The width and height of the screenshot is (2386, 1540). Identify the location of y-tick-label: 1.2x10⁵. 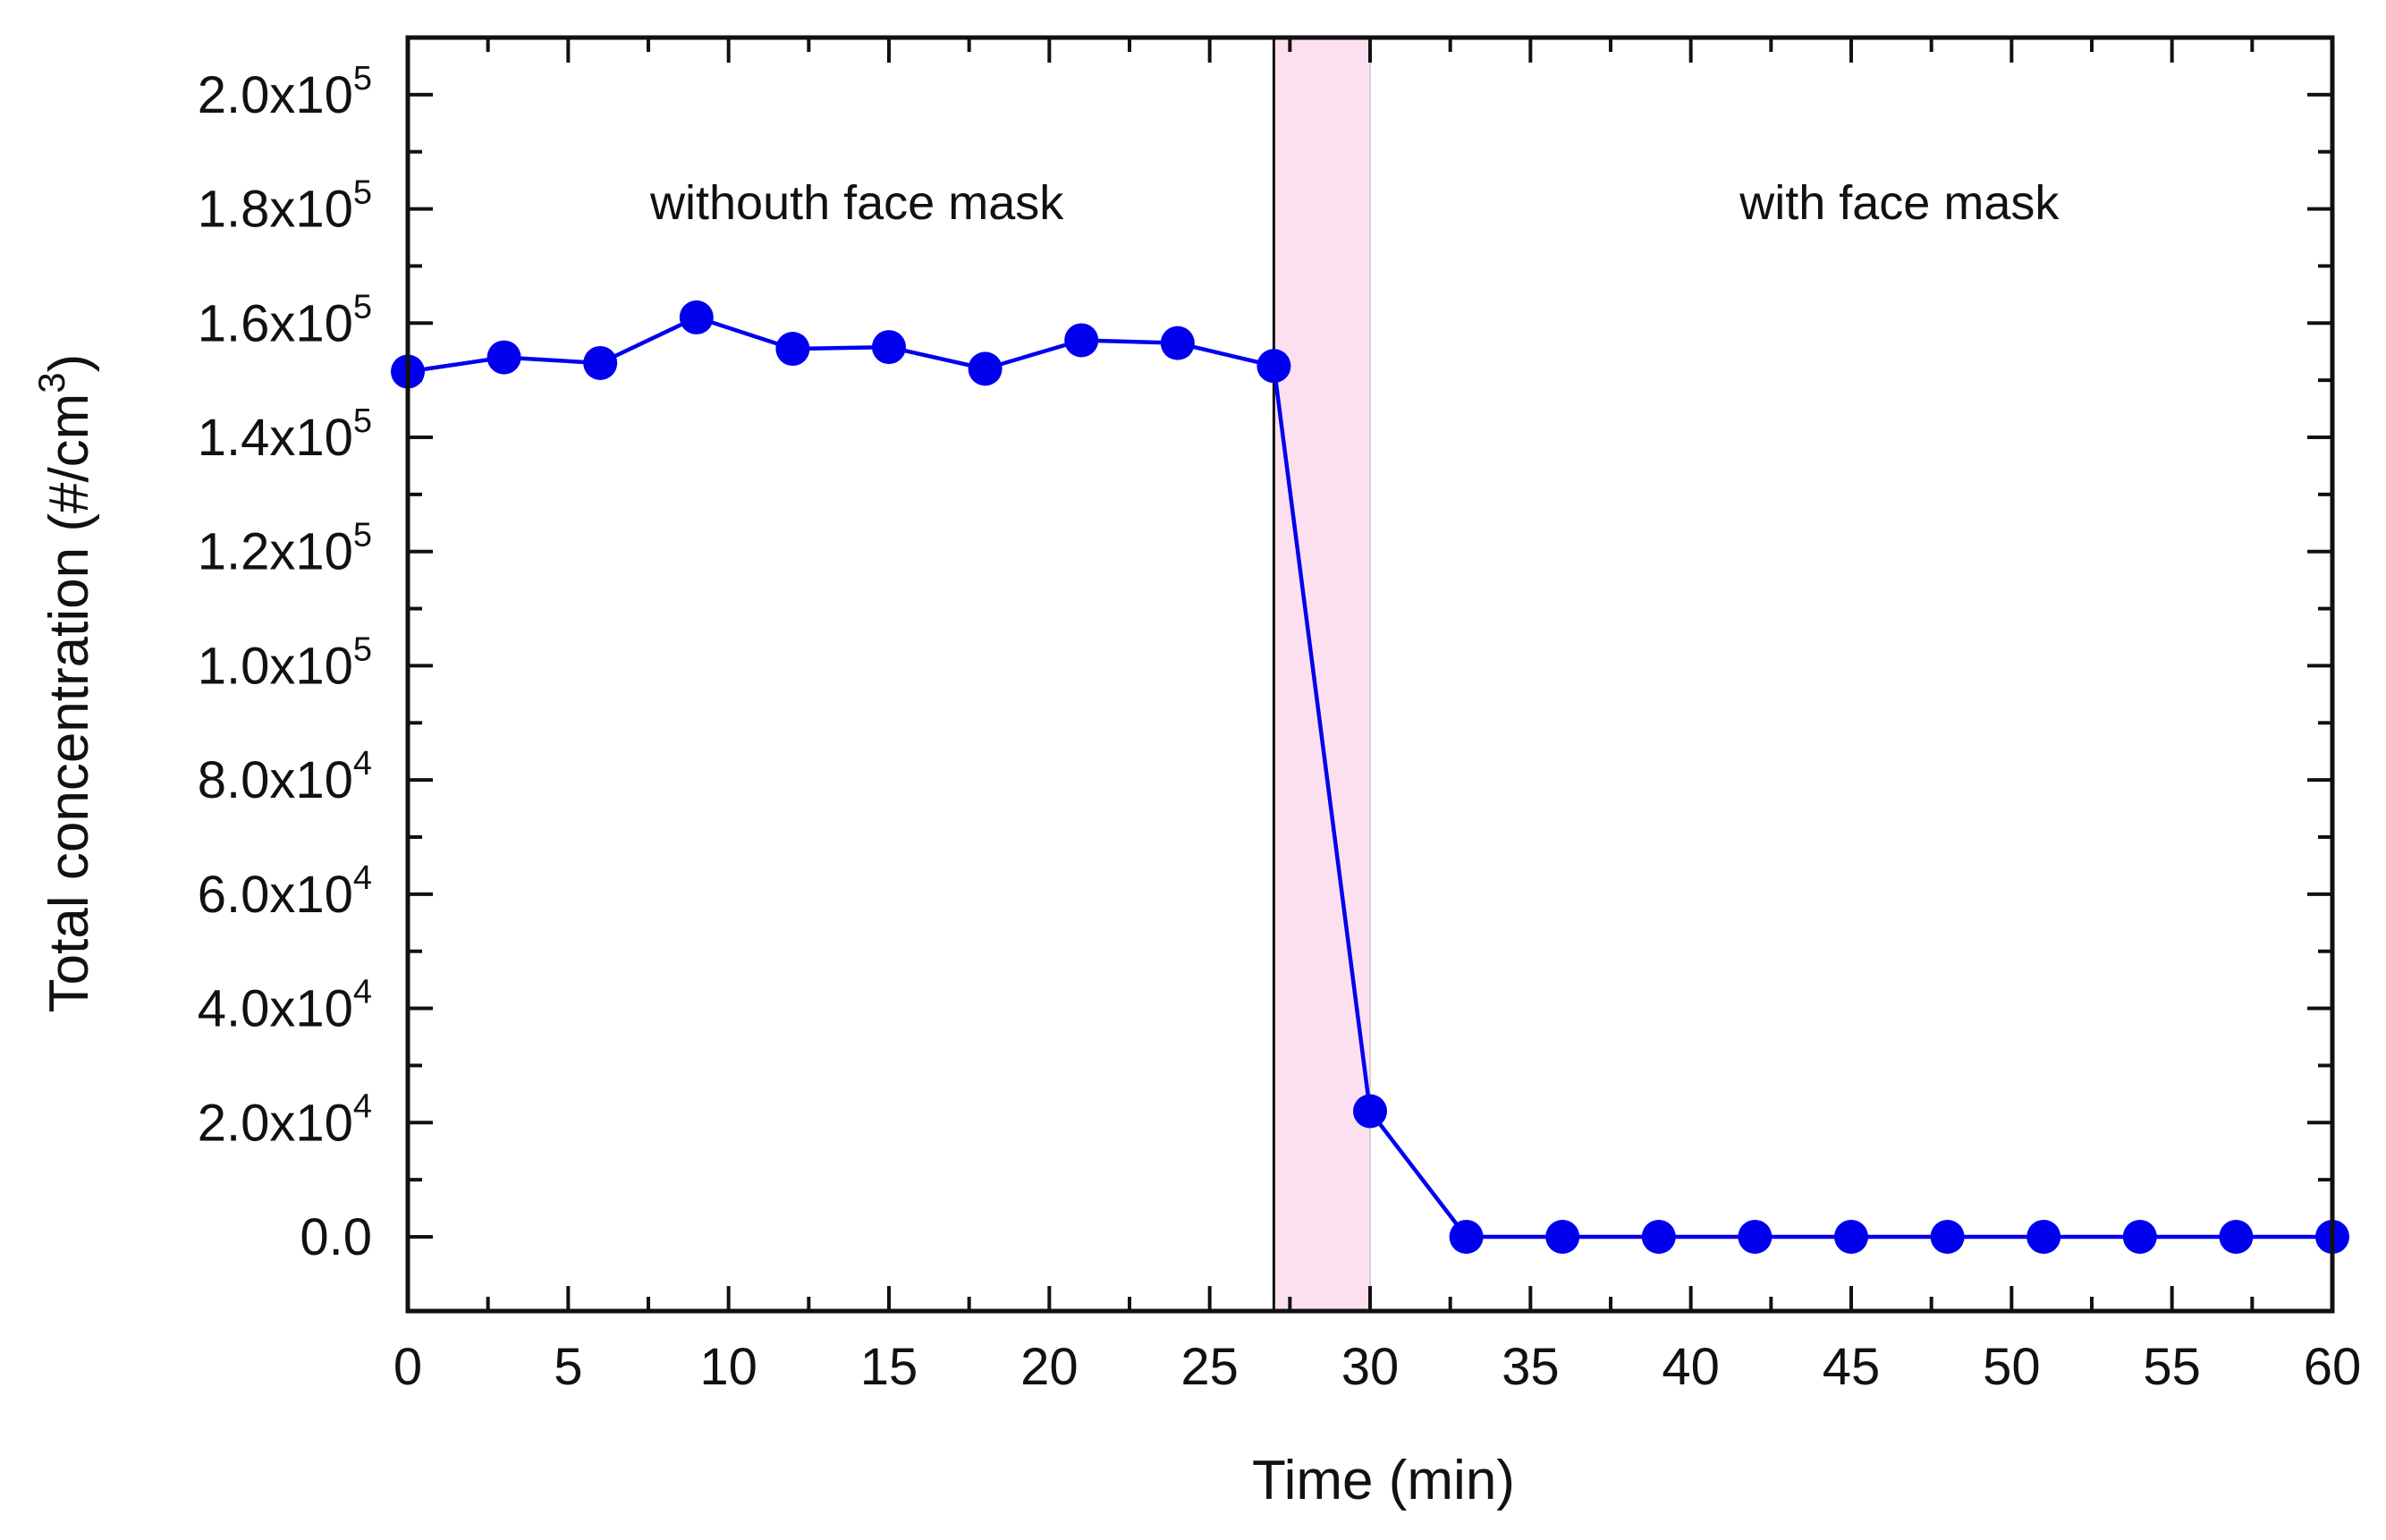
(285, 549).